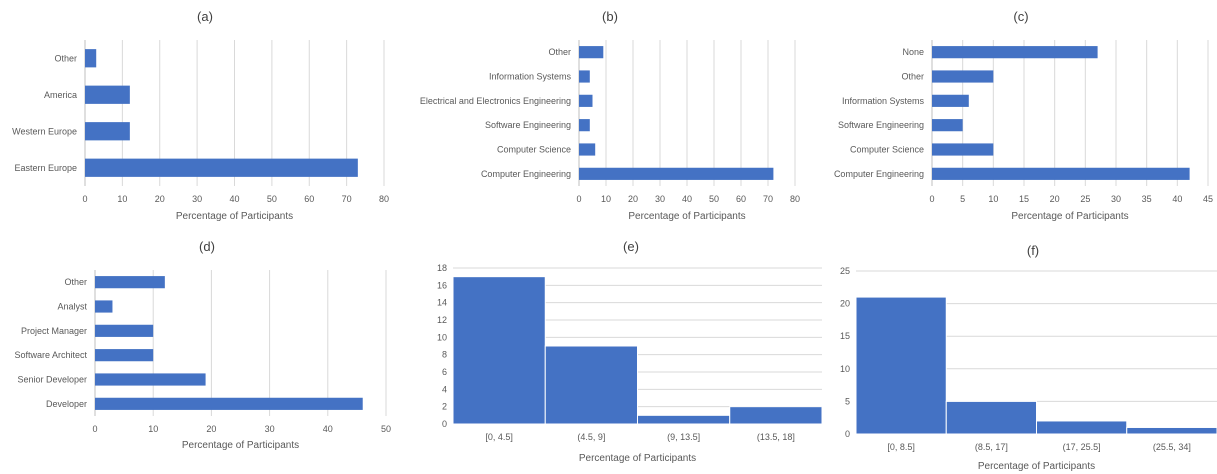  I want to click on panel-title: (b), so click(610, 16).